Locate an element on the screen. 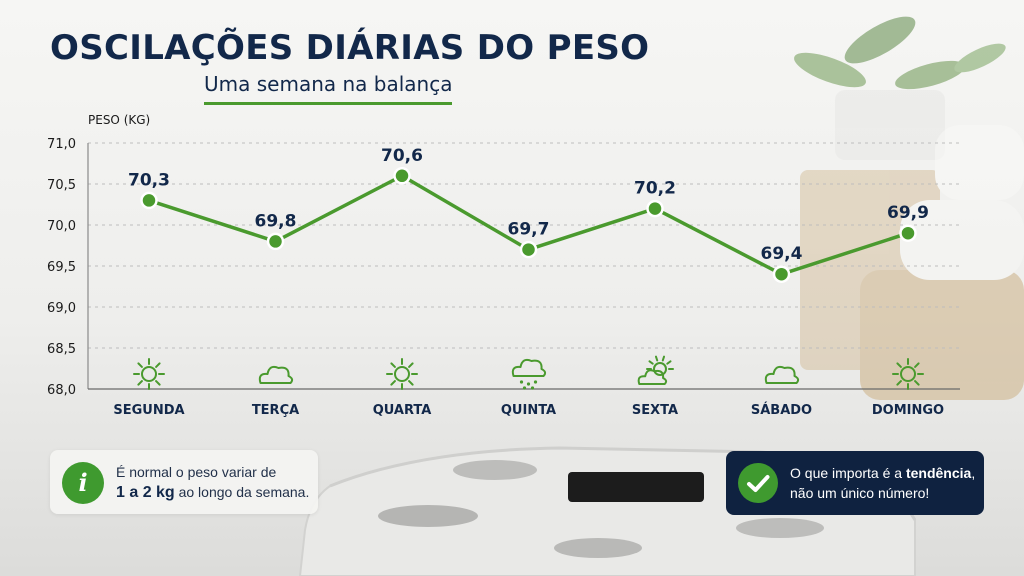 The image size is (1024, 576). data-label: 70,6 is located at coordinates (402, 156).